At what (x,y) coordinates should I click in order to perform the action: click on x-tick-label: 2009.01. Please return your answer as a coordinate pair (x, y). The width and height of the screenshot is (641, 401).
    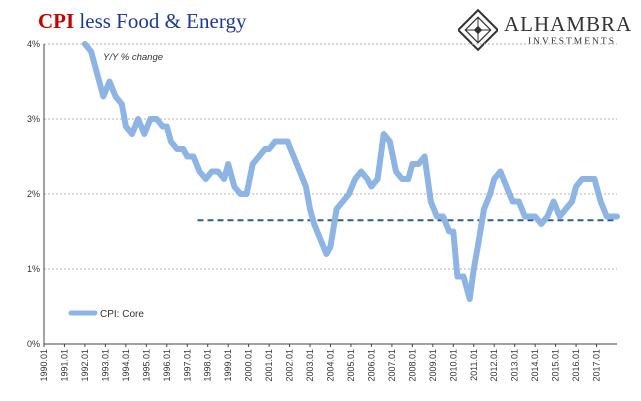
    Looking at the image, I should click on (433, 365).